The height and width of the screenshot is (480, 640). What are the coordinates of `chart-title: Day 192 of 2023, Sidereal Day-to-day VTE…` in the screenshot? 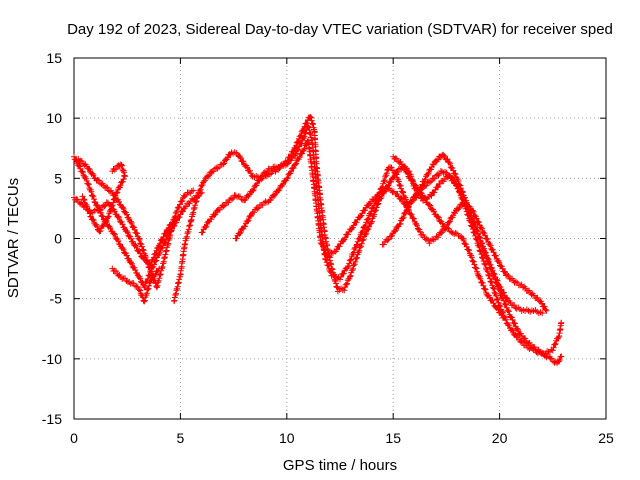 It's located at (340, 29).